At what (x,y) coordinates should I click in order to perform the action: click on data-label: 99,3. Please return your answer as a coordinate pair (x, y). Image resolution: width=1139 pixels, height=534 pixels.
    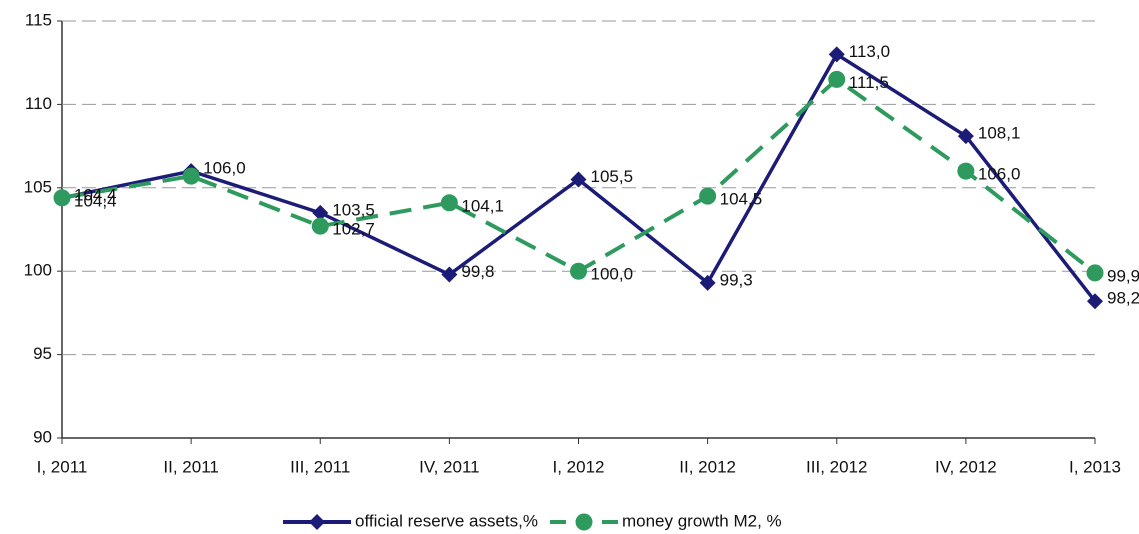
    Looking at the image, I should click on (736, 279).